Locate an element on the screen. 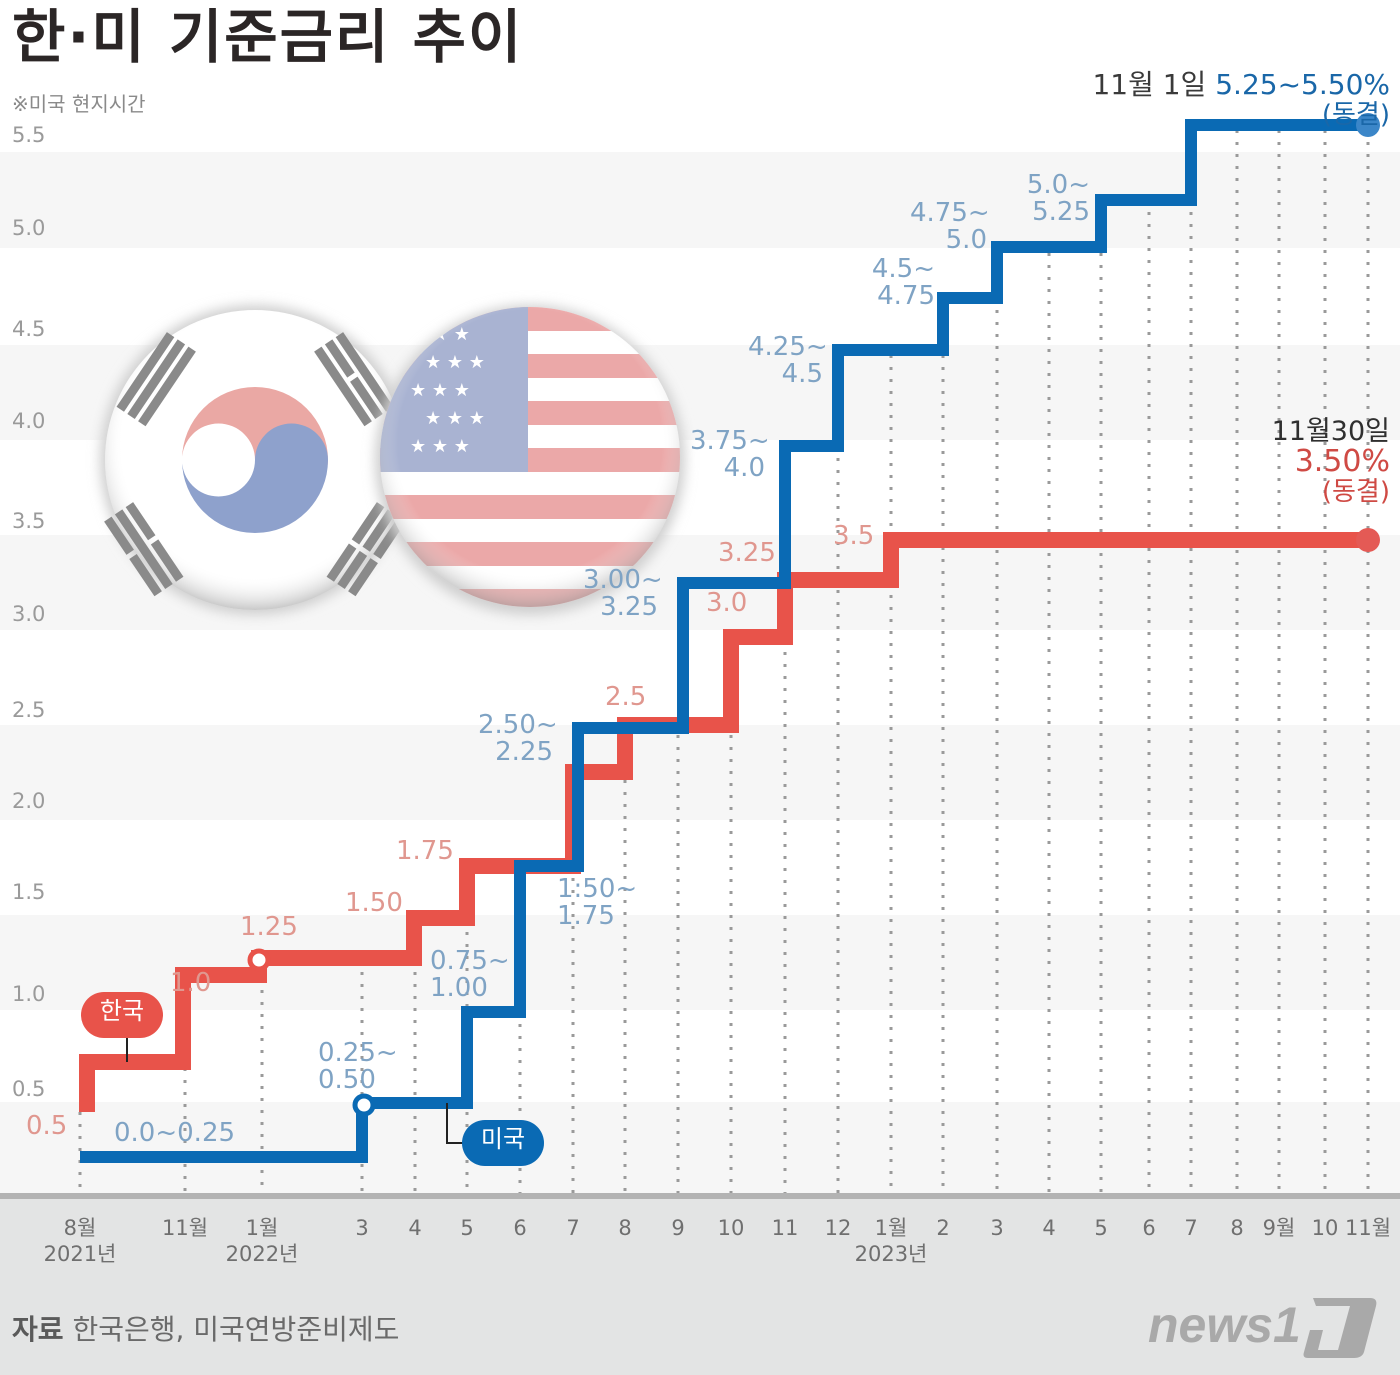 The height and width of the screenshot is (1375, 1400). us-end-marker is located at coordinates (1368, 125).